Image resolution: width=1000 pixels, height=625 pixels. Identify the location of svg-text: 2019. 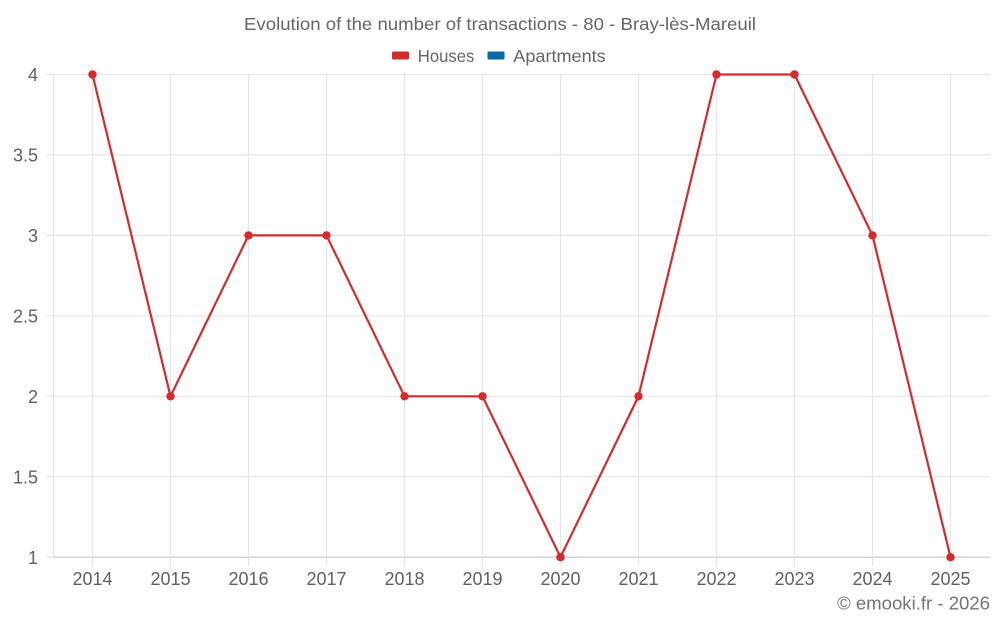
(482, 579).